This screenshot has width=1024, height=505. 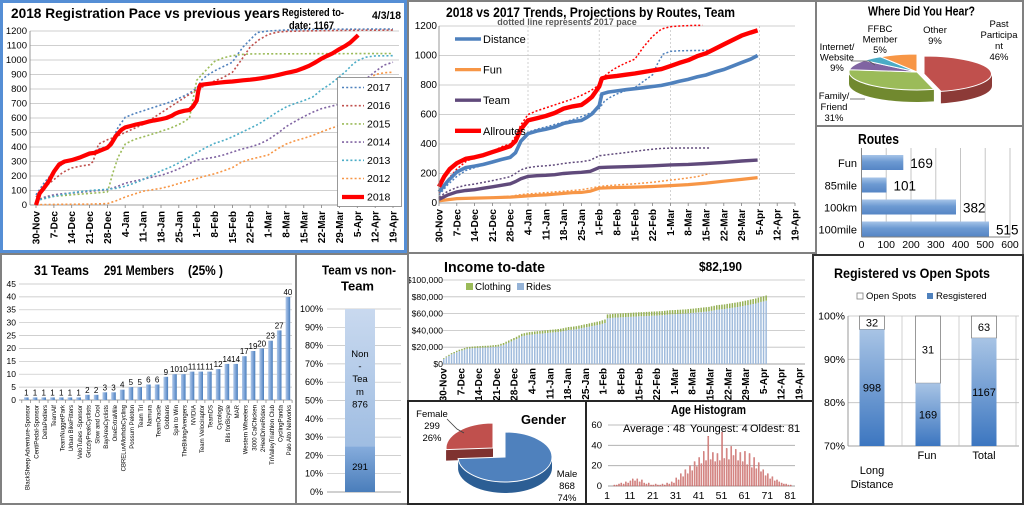 I want to click on svg-text: 9, so click(x=166, y=372).